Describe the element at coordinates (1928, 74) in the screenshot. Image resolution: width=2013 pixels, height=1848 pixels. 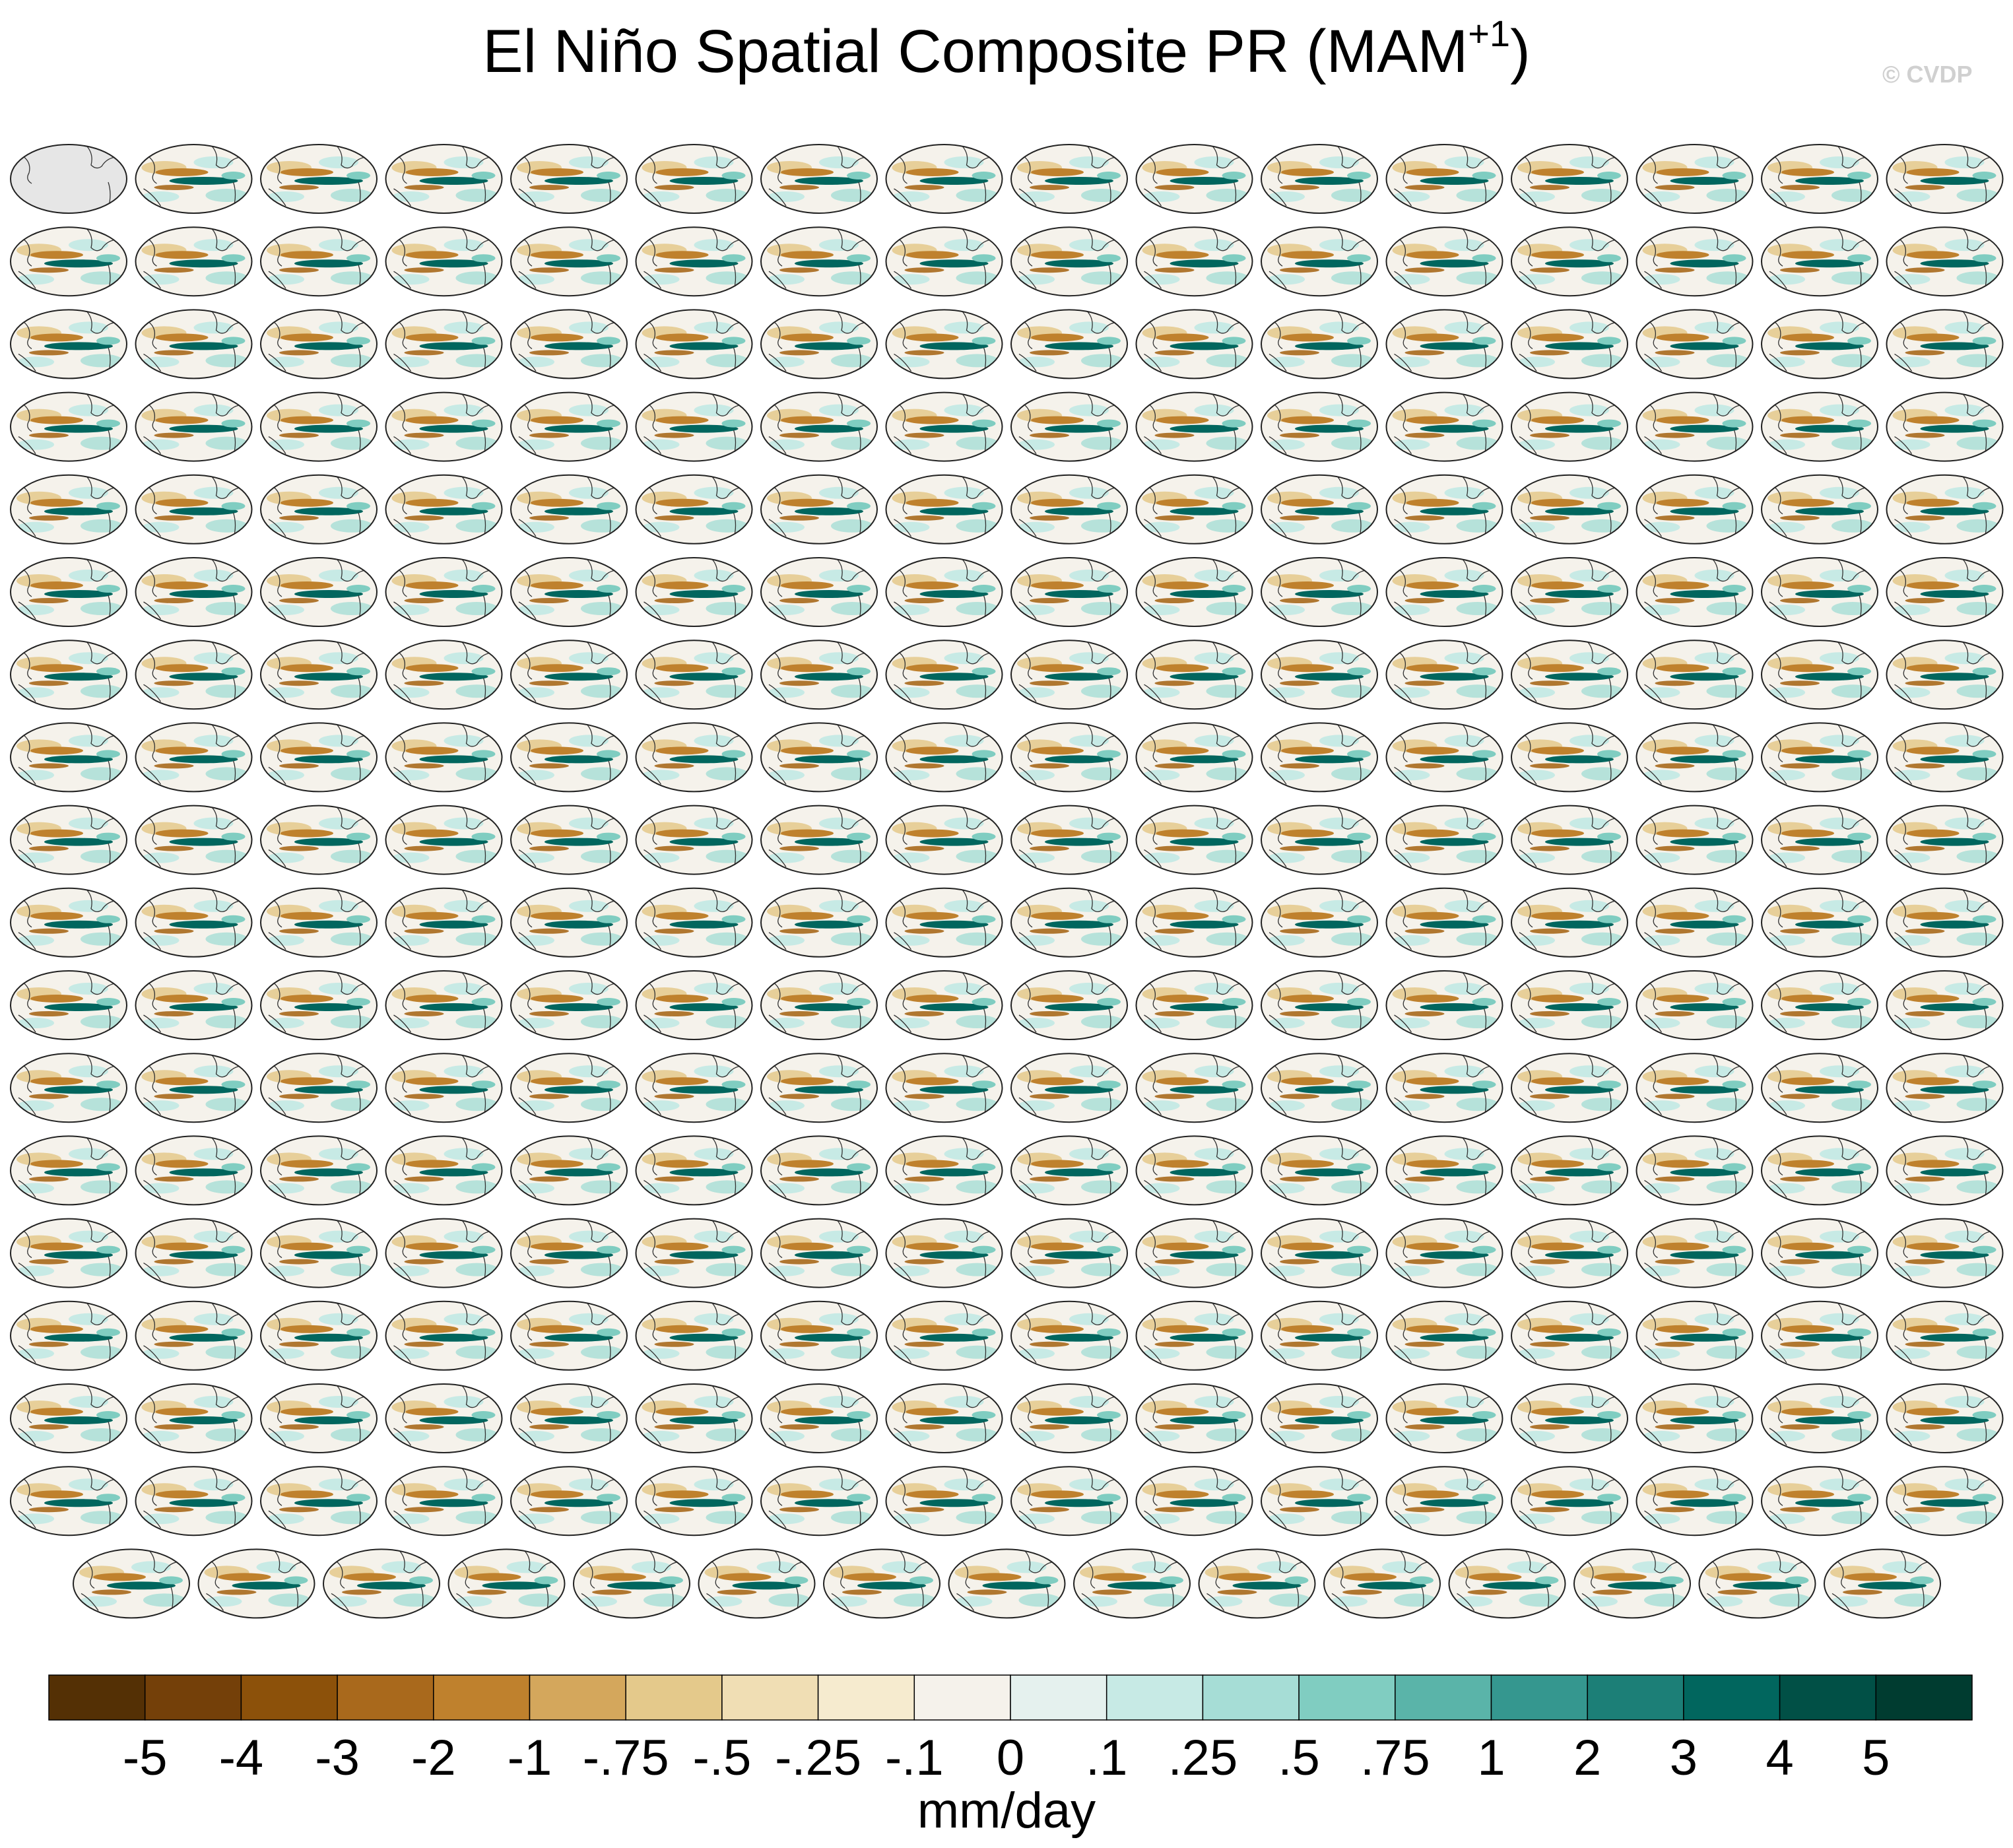
I see `cvdp-watermark: © CVDP` at that location.